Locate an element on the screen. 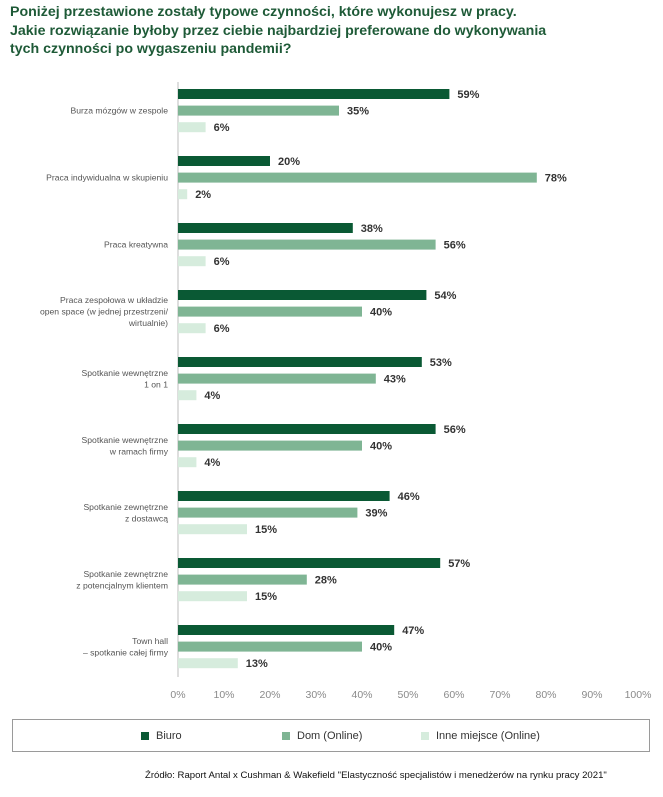  data-label: 59% is located at coordinates (468, 95).